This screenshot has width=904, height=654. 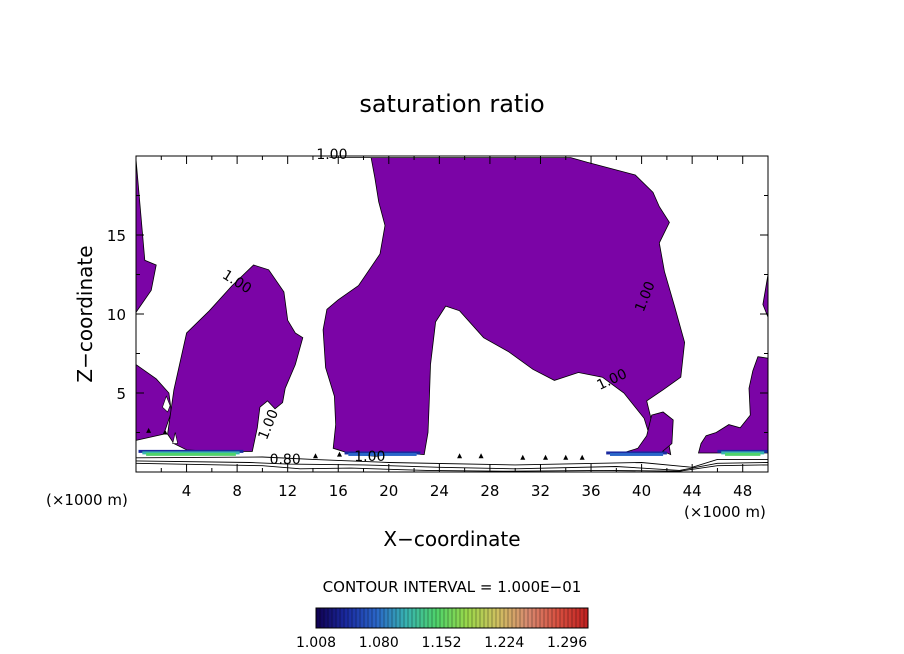 What do you see at coordinates (451, 539) in the screenshot?
I see `x-axis-label: X−coordinate` at bounding box center [451, 539].